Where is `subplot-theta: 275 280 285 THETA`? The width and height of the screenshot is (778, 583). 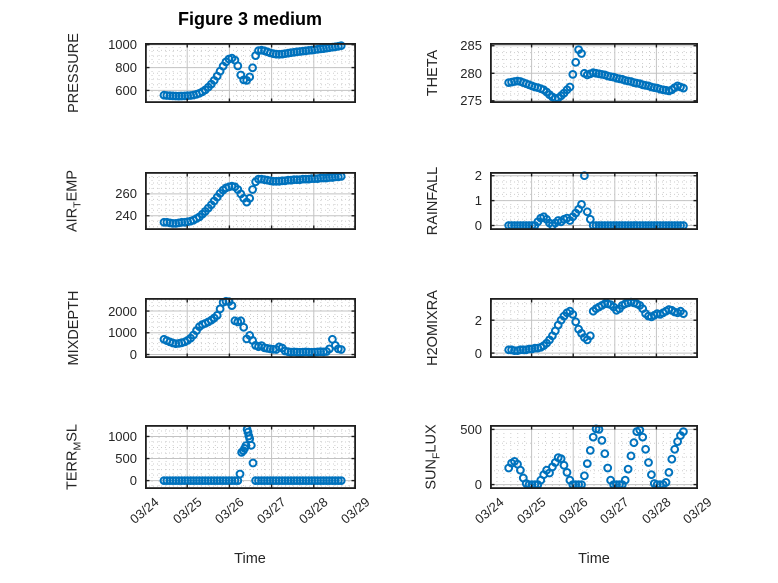 subplot-theta: 275 280 285 THETA is located at coordinates (561, 73).